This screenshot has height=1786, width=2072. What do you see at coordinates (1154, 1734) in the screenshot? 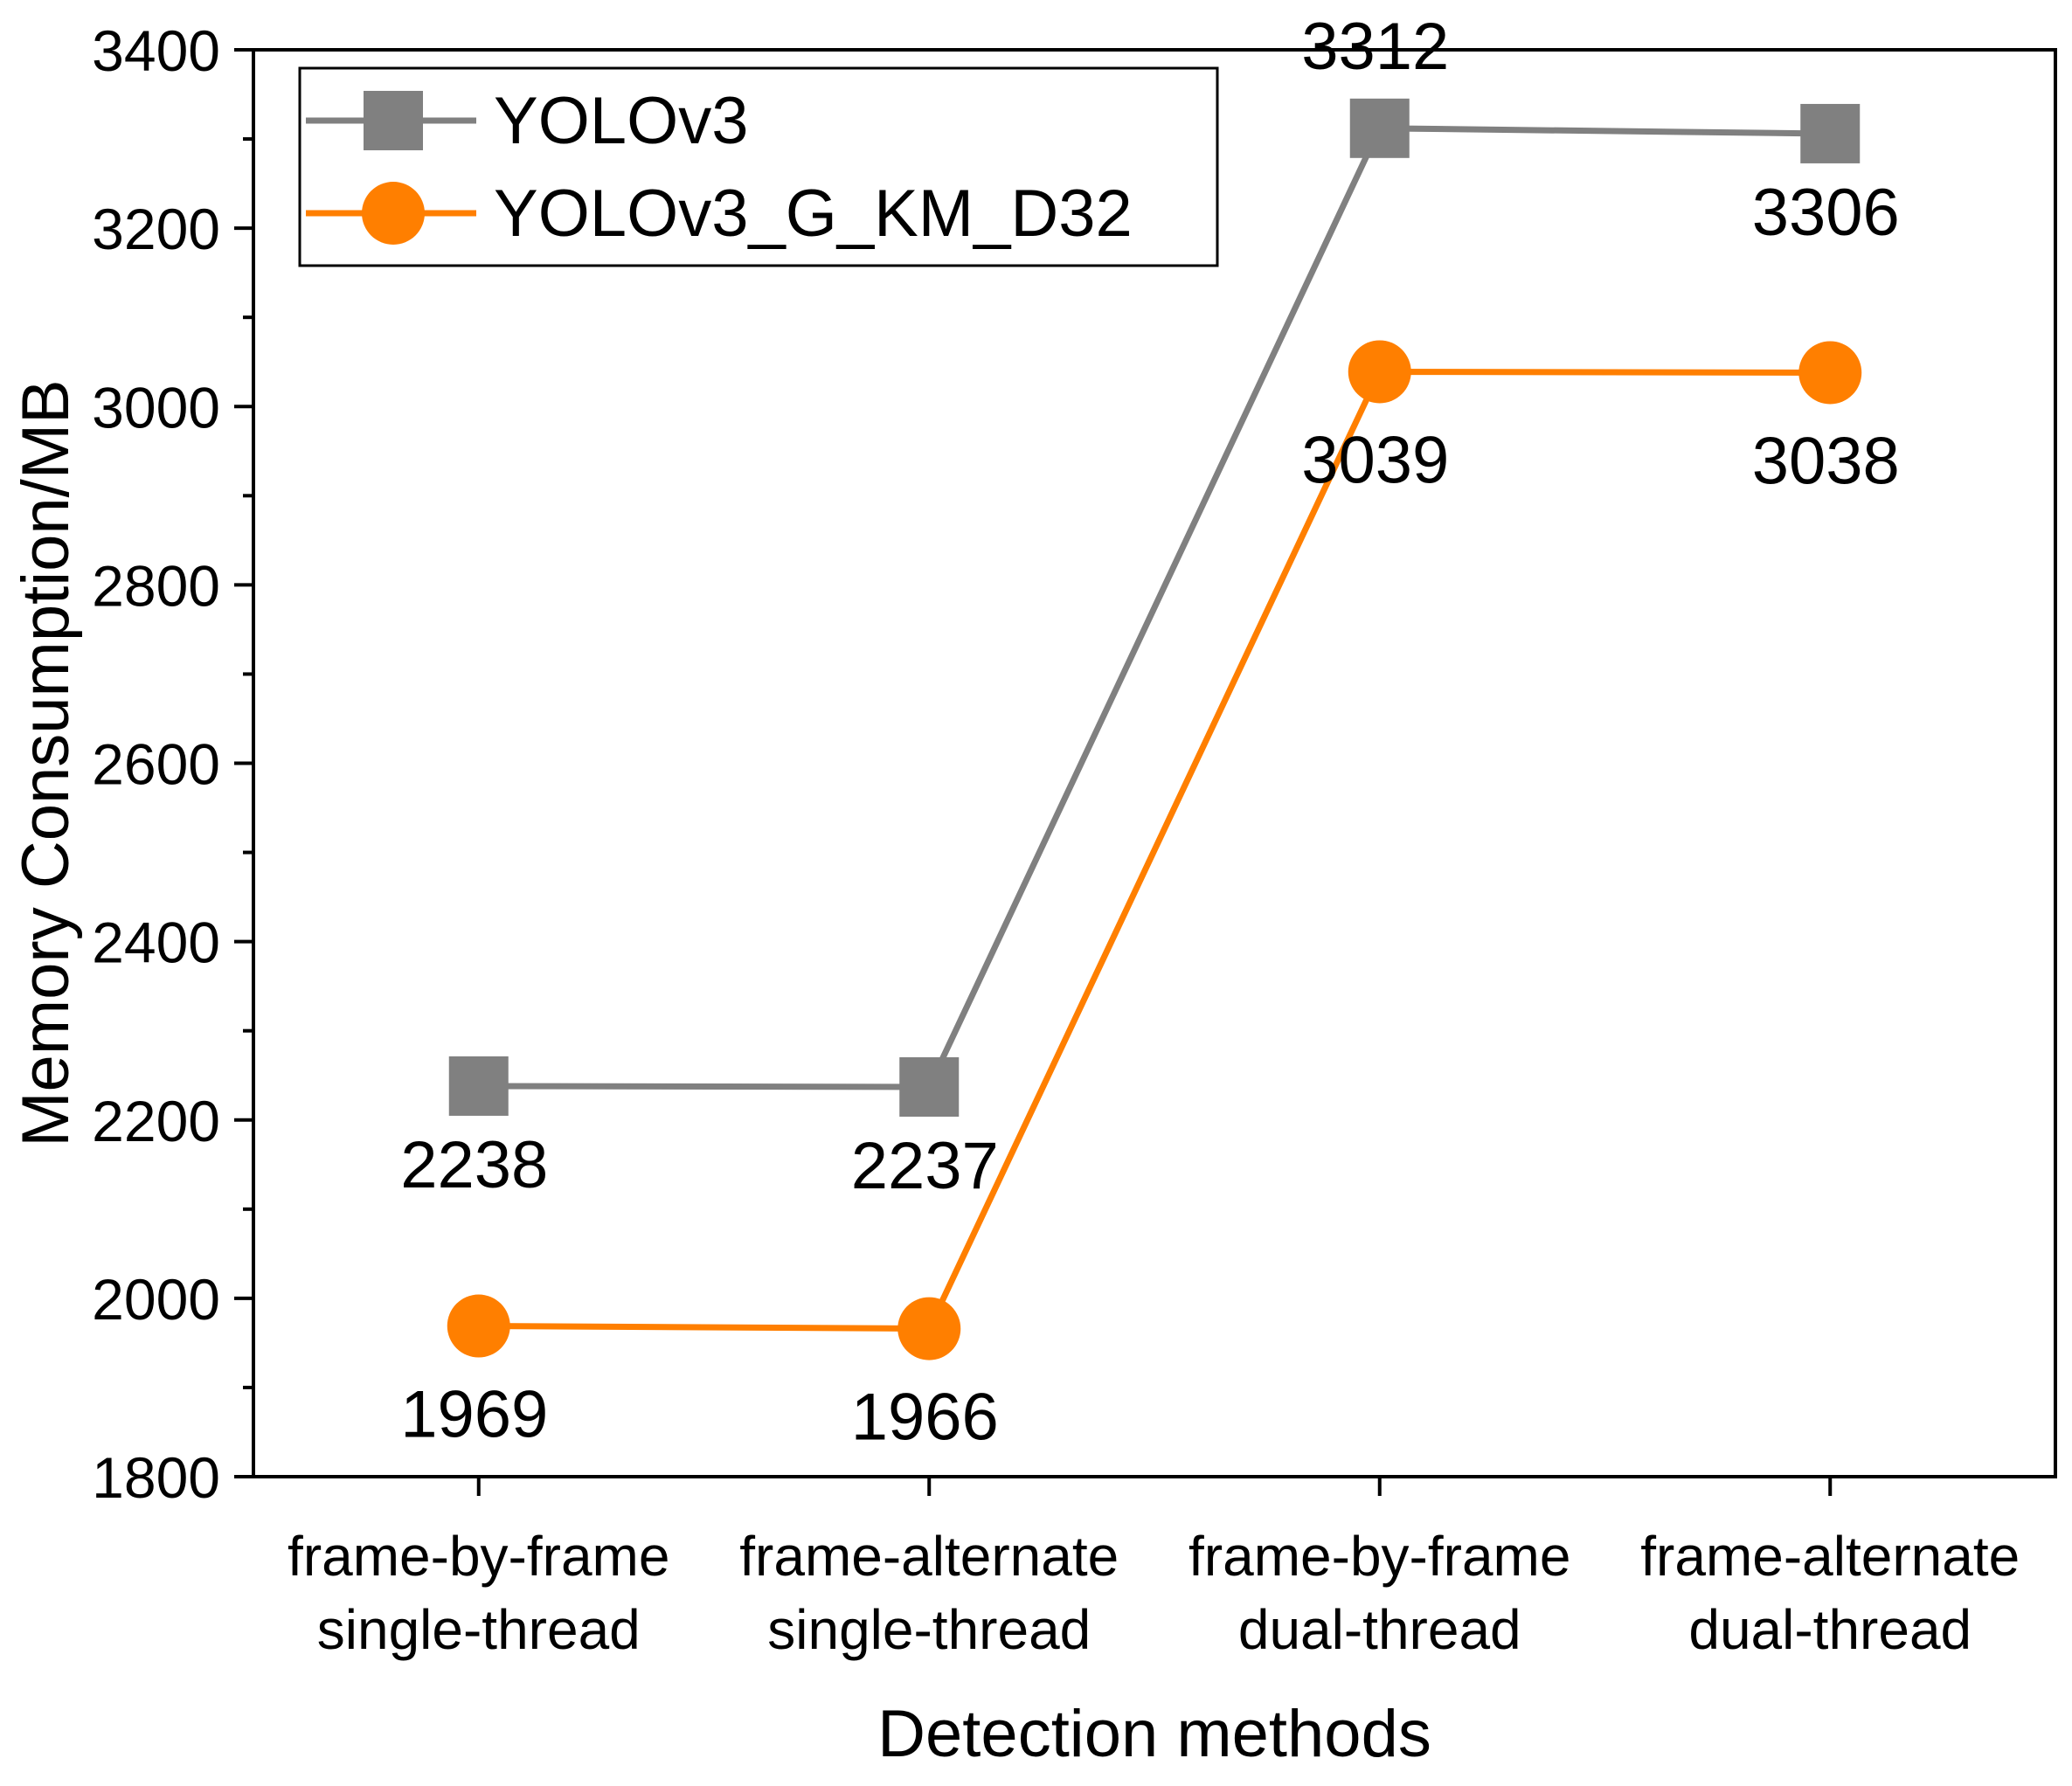
I see `x-axis-label: Detection methods` at bounding box center [1154, 1734].